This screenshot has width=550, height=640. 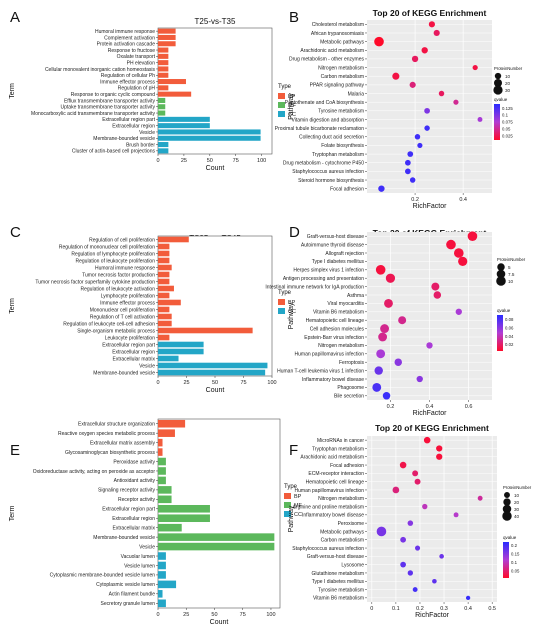 What do you see at coordinates (293, 450) in the screenshot?
I see `panel-letter: F` at bounding box center [293, 450].